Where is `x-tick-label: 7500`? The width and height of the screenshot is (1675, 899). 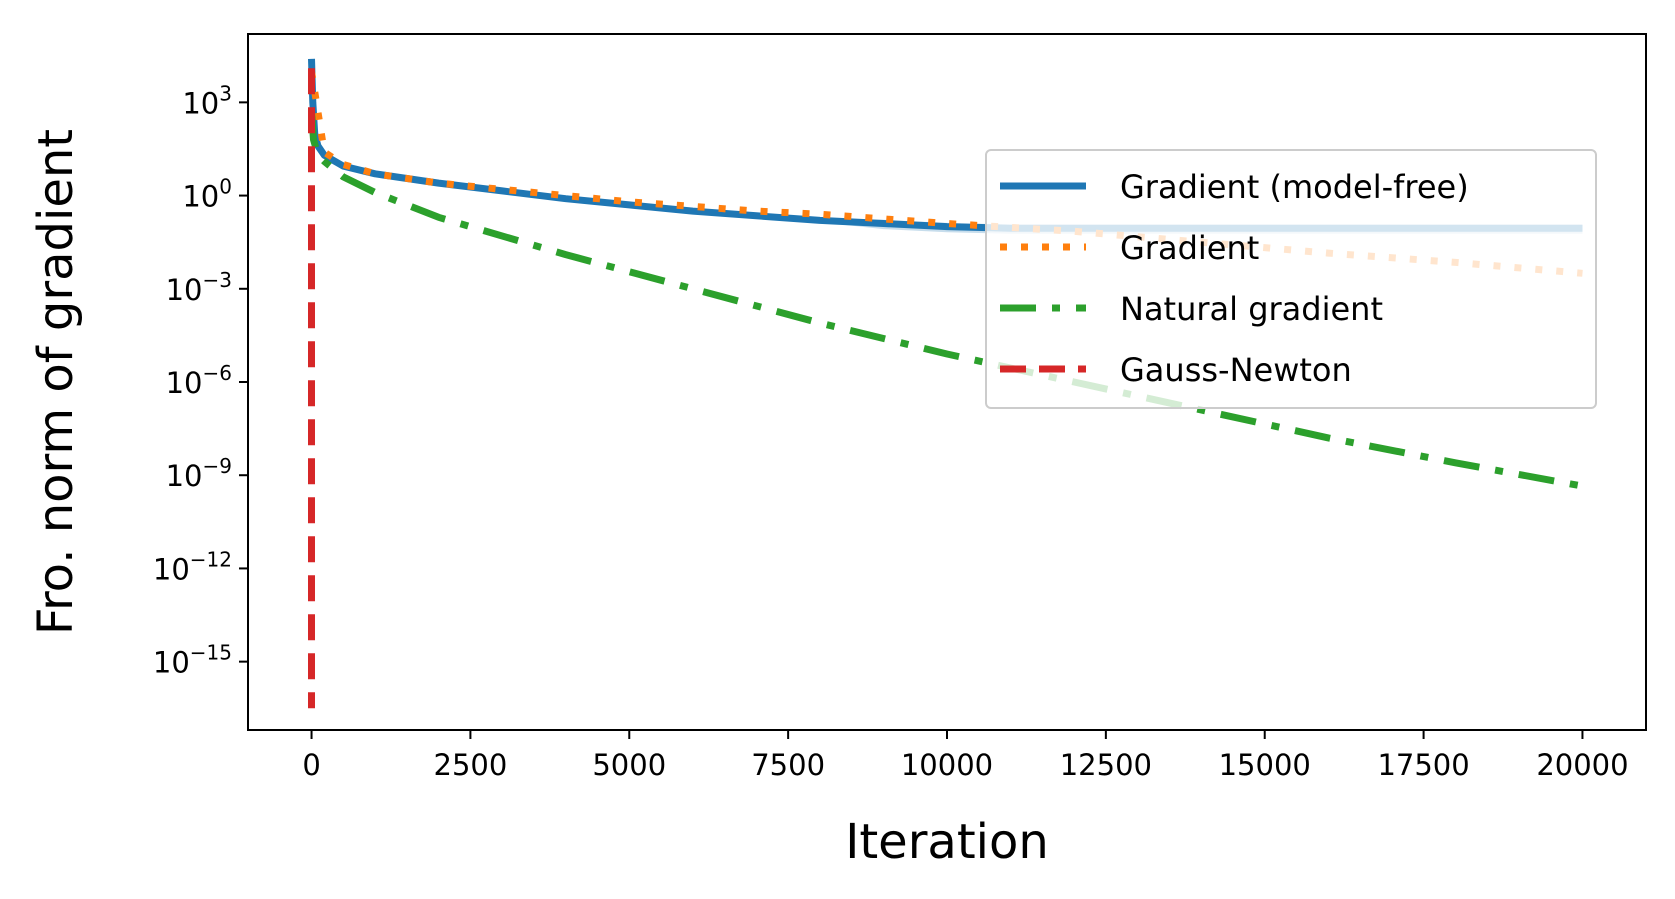
x-tick-label: 7500 is located at coordinates (788, 765).